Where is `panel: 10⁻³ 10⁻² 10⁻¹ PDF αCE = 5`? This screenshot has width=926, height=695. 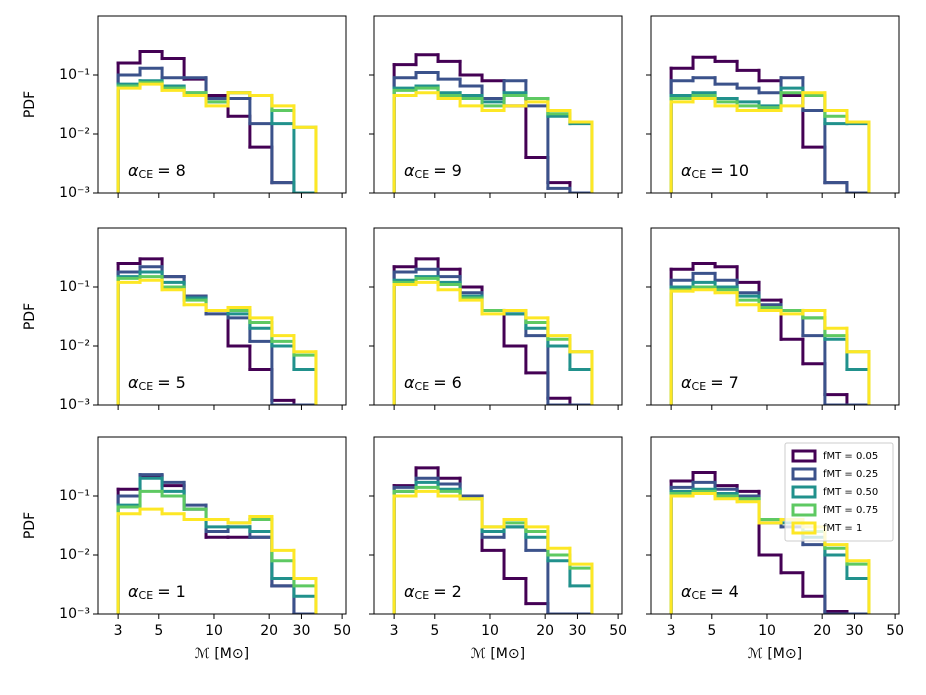
panel: 10⁻³ 10⁻² 10⁻¹ PDF αCE = 5 is located at coordinates (184, 320).